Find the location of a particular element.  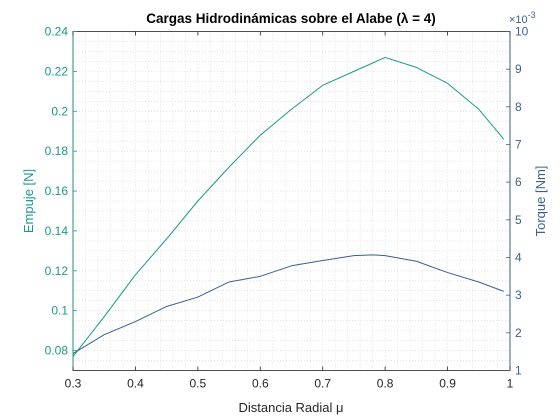

right-tick-label: 2 is located at coordinates (518, 333).